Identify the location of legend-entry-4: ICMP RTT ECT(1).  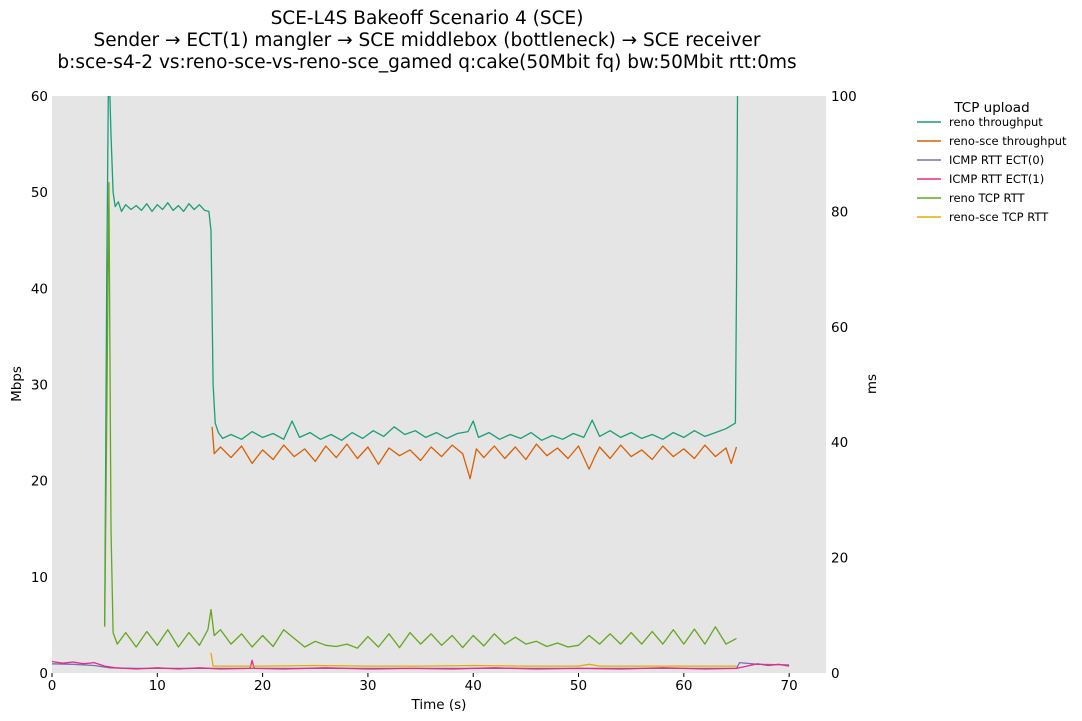
(996, 179).